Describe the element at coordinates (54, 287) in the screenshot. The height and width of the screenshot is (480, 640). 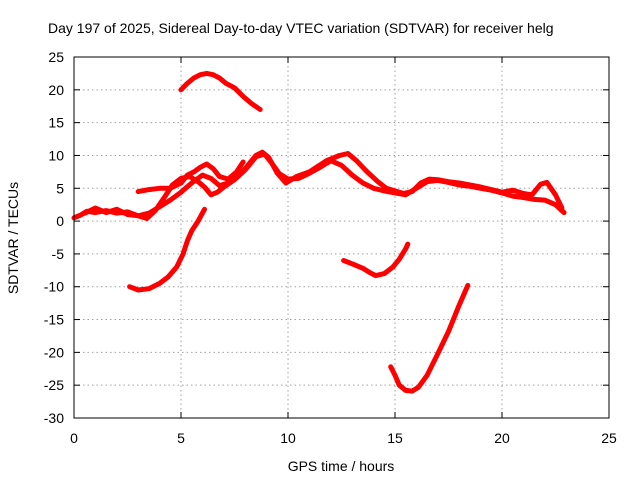
I see `y-tick-label: -10` at that location.